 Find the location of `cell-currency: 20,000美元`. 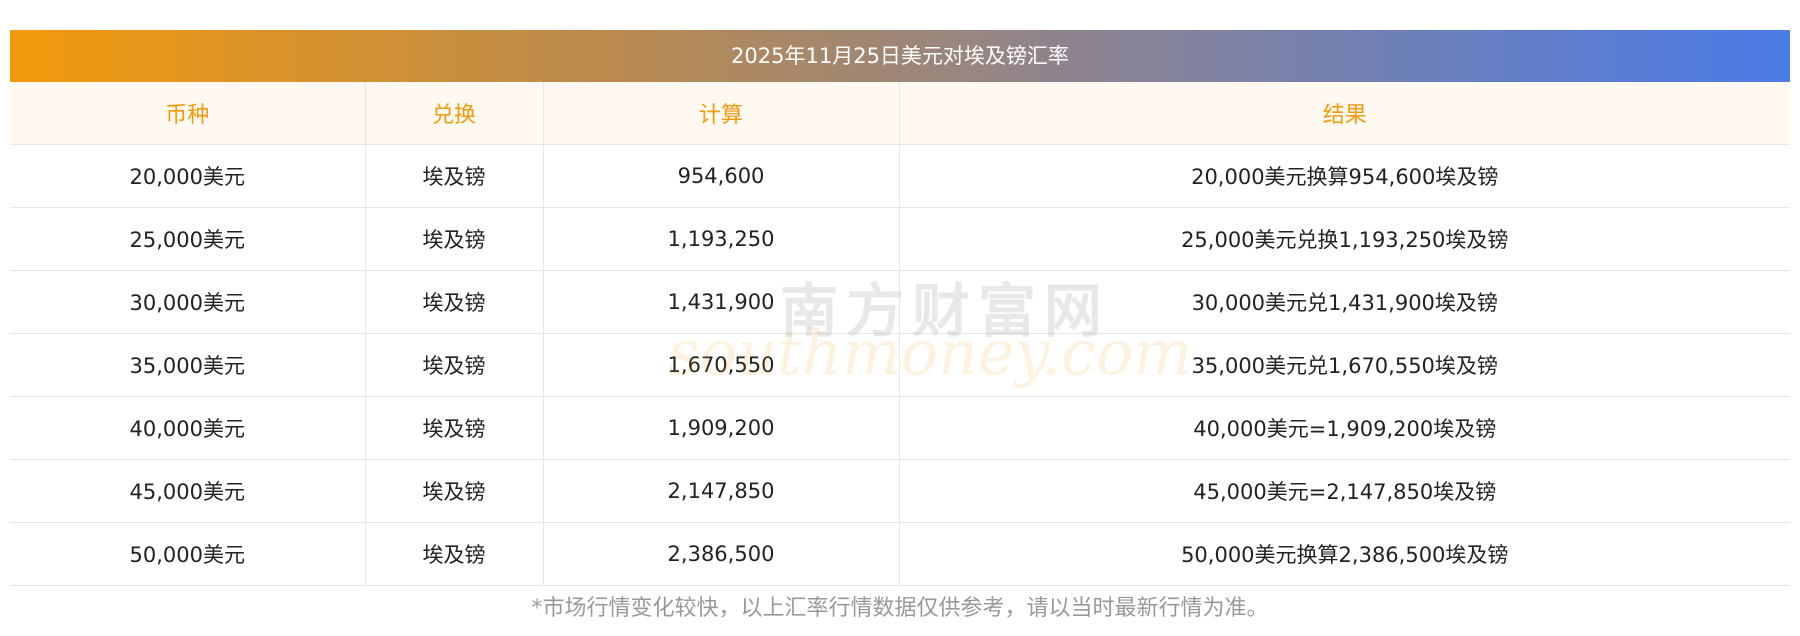

cell-currency: 20,000美元 is located at coordinates (188, 176).